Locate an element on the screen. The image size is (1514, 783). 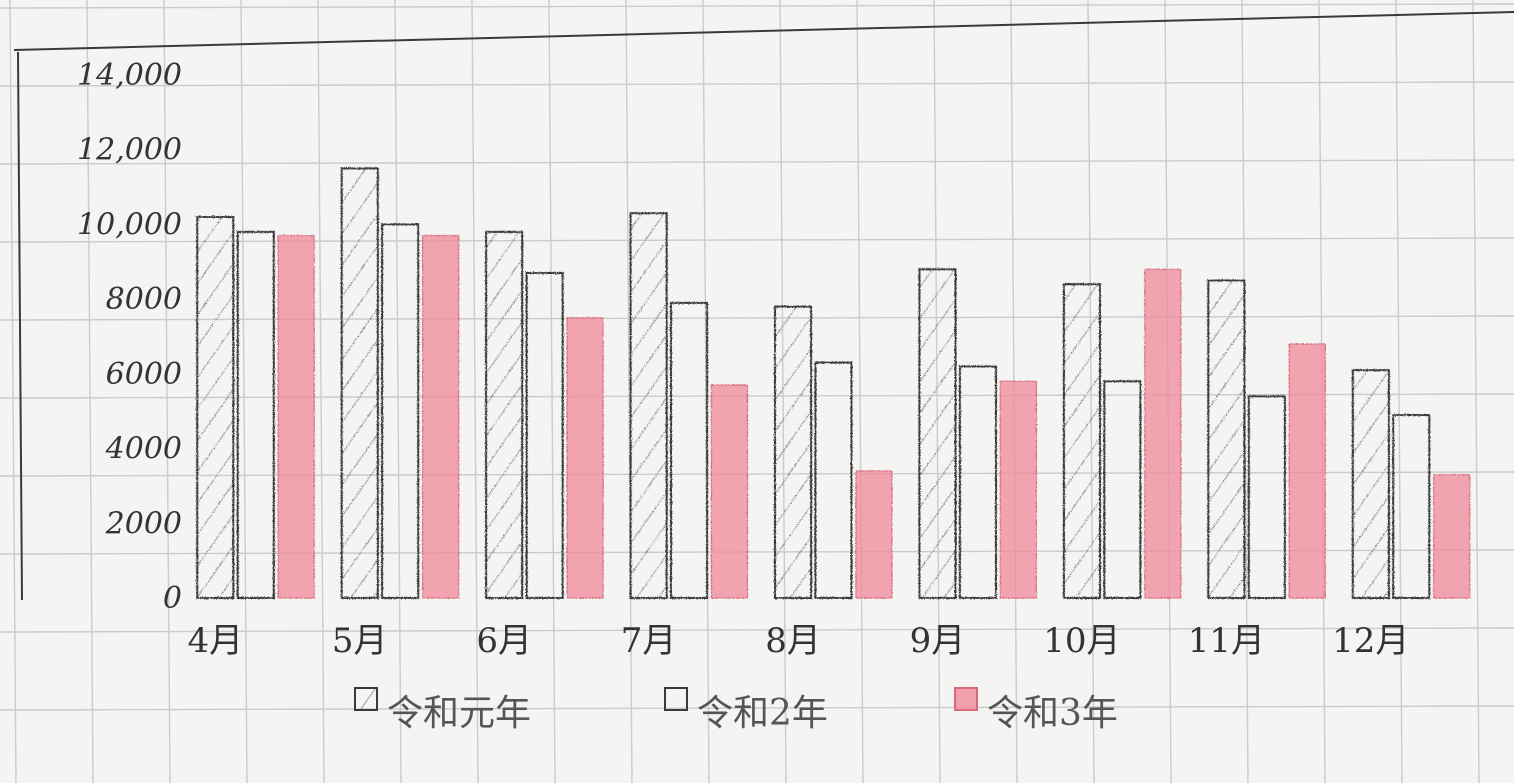
y-tick-label: 10,000 is located at coordinates (129, 224).